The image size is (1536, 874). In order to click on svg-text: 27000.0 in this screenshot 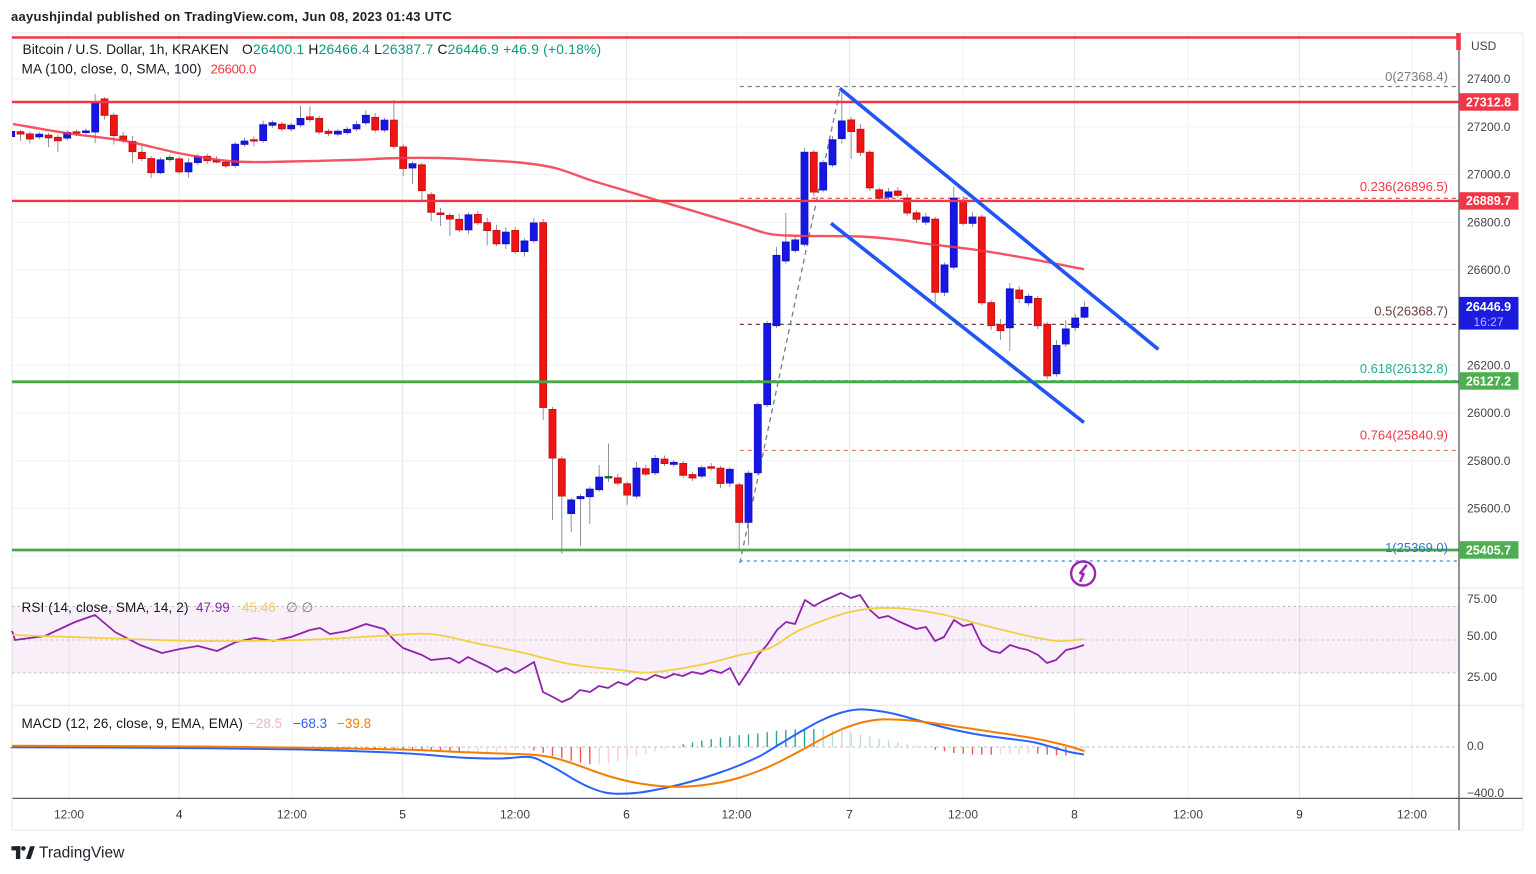, I will do `click(1489, 175)`.